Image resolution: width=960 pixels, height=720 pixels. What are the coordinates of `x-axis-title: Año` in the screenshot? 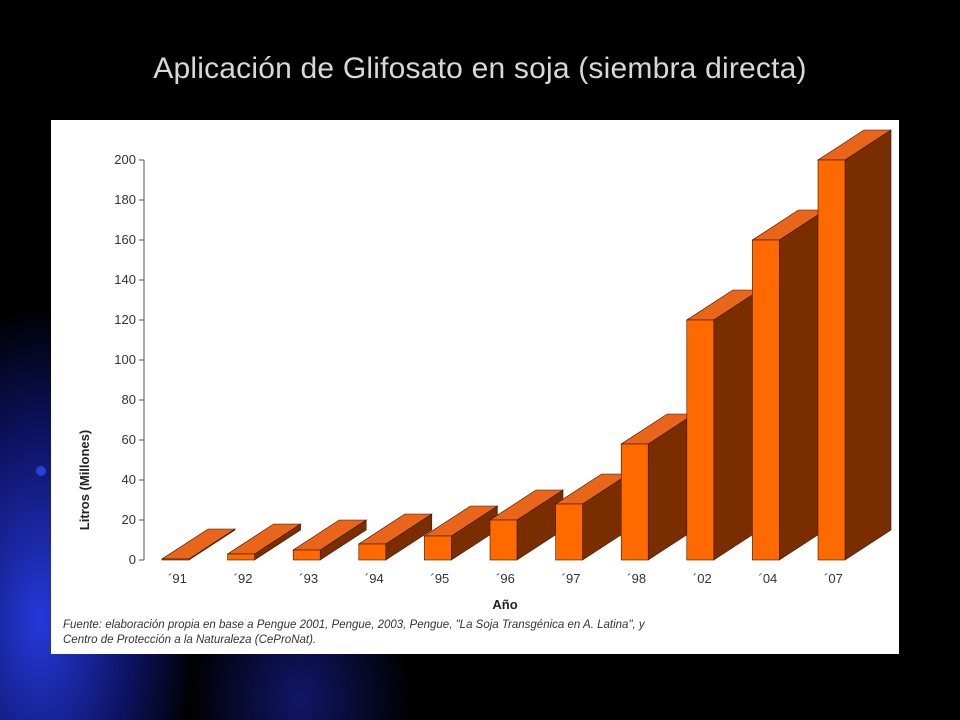 It's located at (504, 604).